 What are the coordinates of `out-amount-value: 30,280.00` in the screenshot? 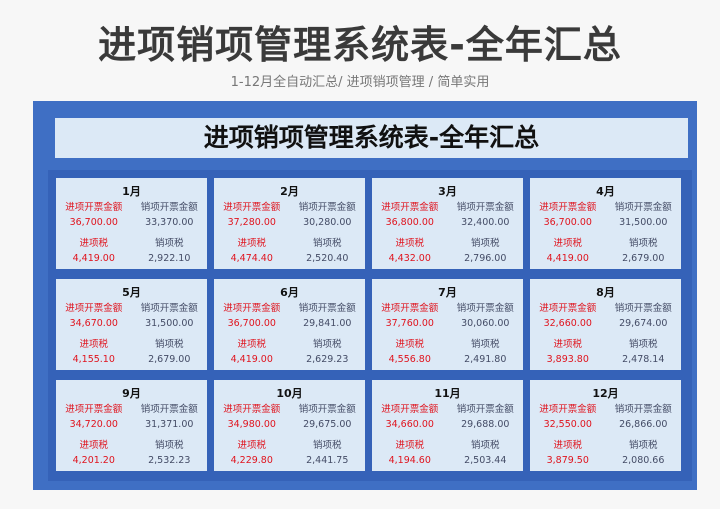 It's located at (327, 222).